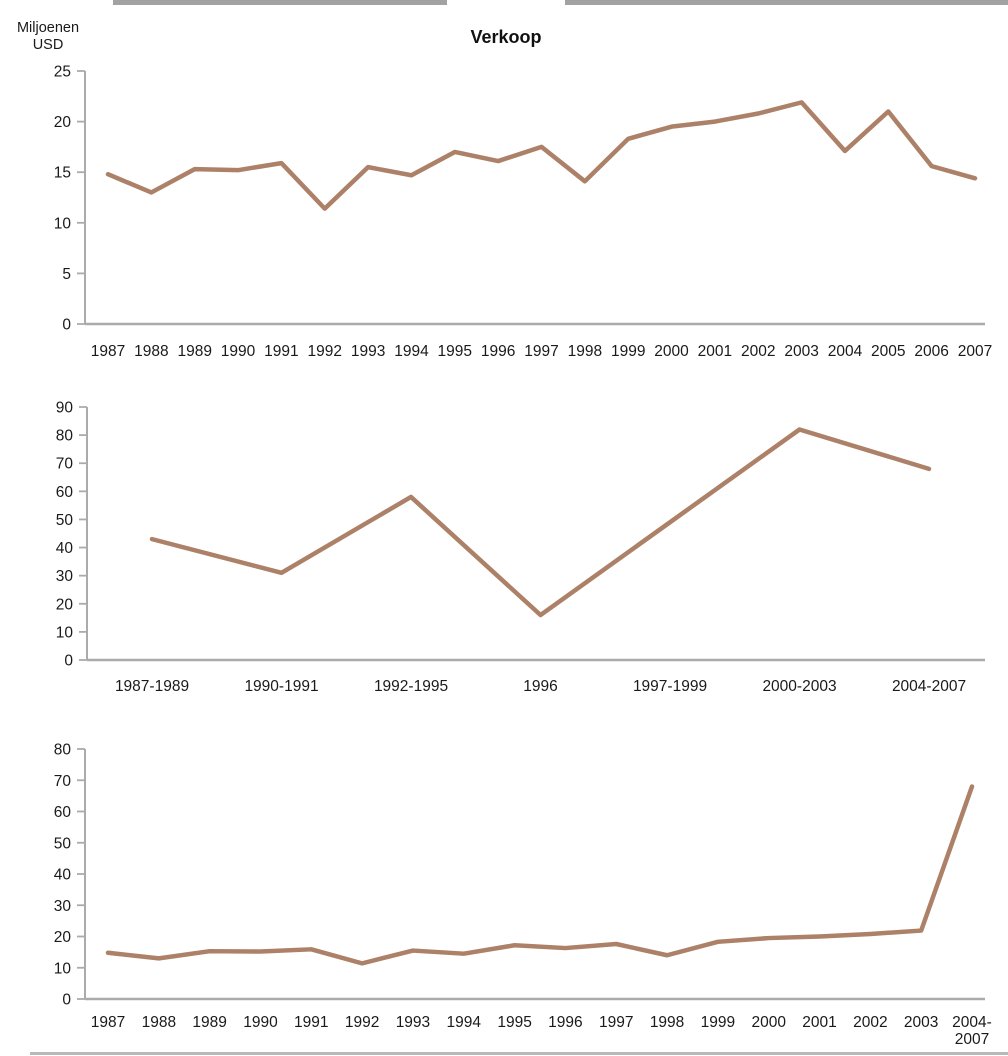  I want to click on x-category-label: 1987-1989, so click(152, 686).